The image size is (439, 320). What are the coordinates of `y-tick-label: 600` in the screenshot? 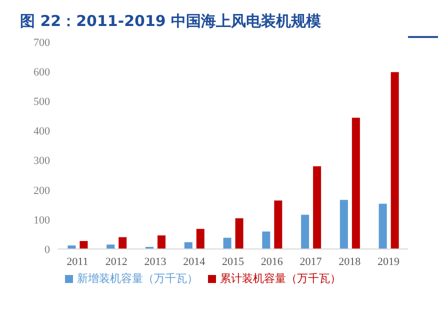 It's located at (42, 72).